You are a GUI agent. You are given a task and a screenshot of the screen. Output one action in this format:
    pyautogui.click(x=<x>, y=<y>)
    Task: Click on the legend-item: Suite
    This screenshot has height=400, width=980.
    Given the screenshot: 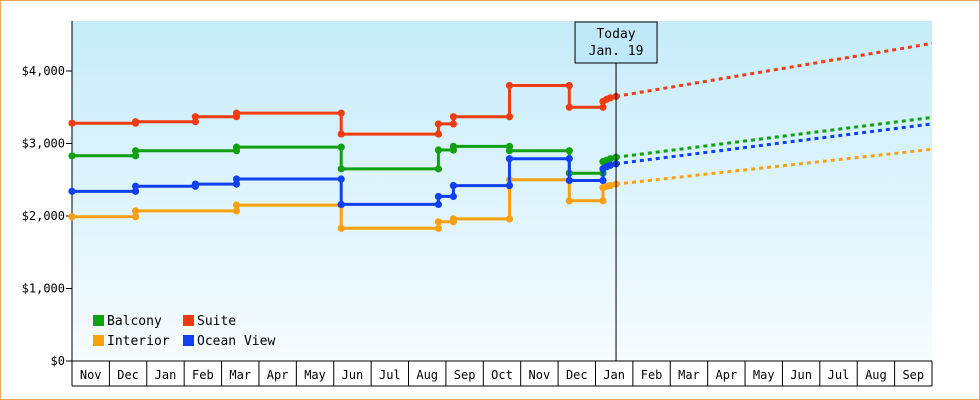 What is the action you would take?
    pyautogui.click(x=209, y=321)
    